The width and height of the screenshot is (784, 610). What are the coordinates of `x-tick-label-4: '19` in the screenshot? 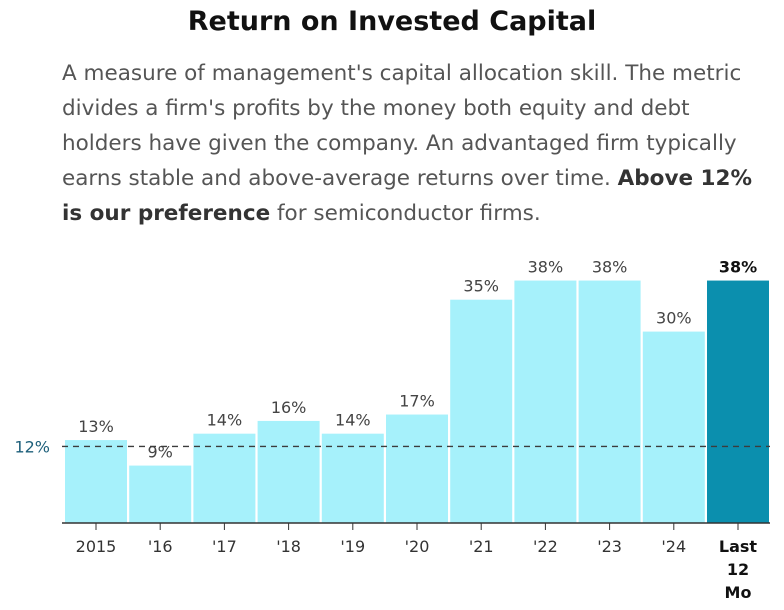 It's located at (352, 546).